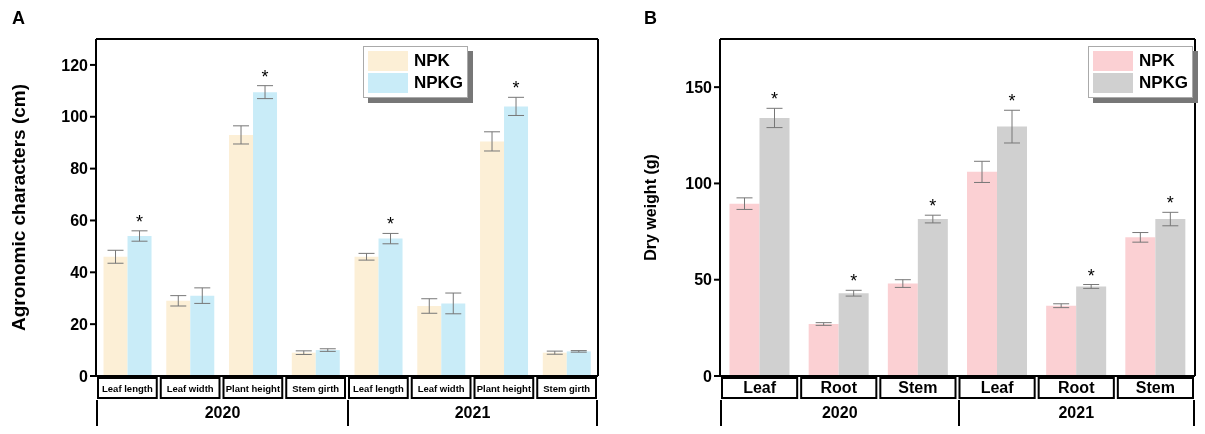  What do you see at coordinates (79, 272) in the screenshot?
I see `y-tick-label: 40` at bounding box center [79, 272].